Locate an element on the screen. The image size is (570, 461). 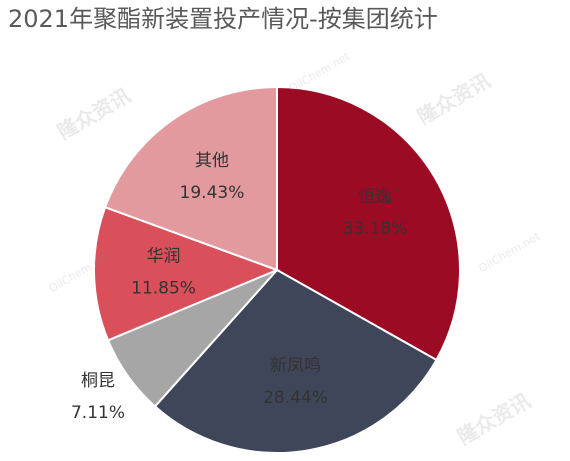
value-label: 19.43% is located at coordinates (212, 193).